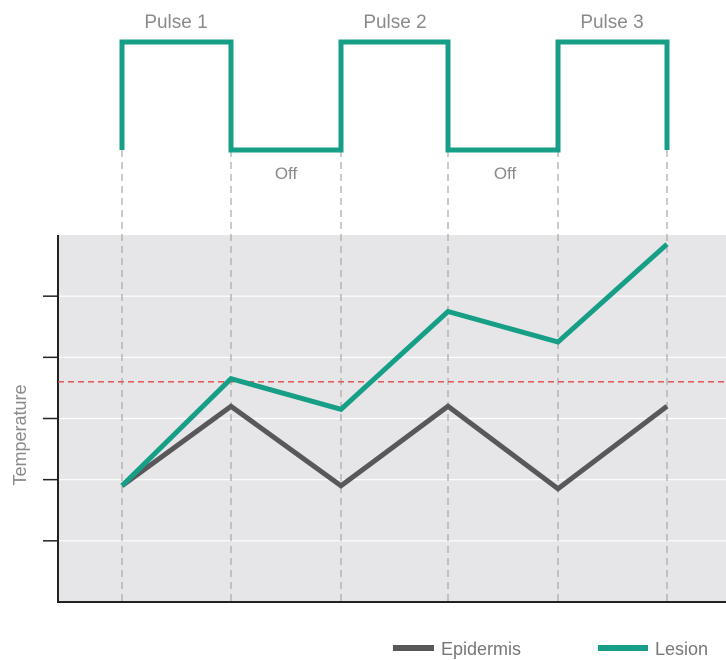  I want to click on y-axis-label: Temperature, so click(20, 434).